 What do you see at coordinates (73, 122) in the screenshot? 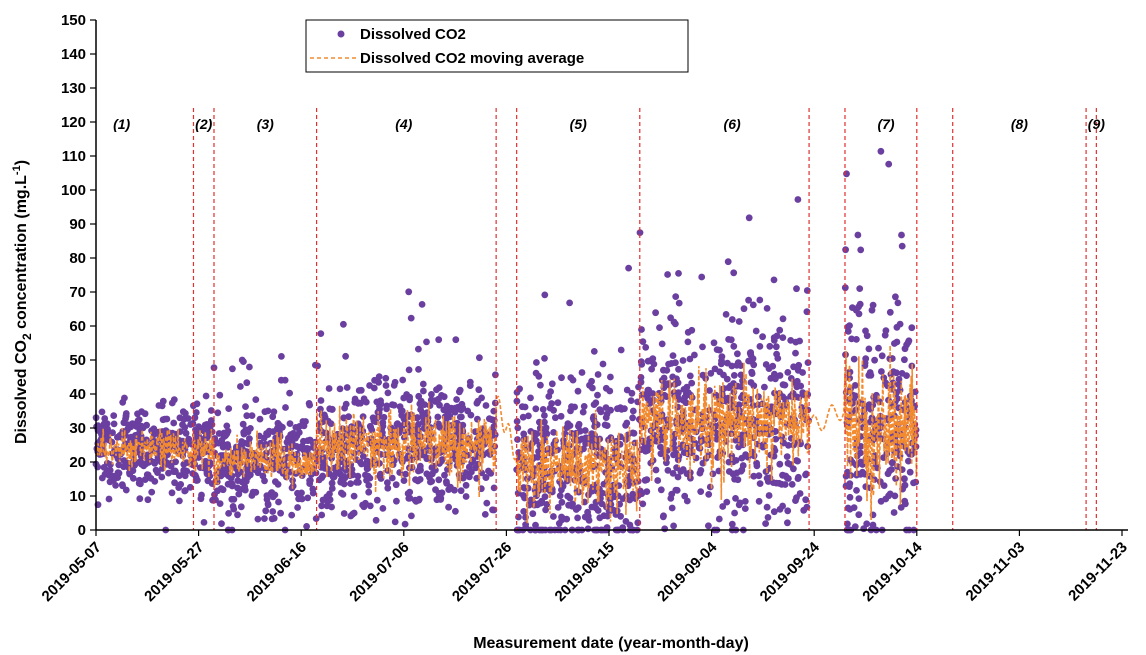
I see `y-tick-label: 120` at bounding box center [73, 122].